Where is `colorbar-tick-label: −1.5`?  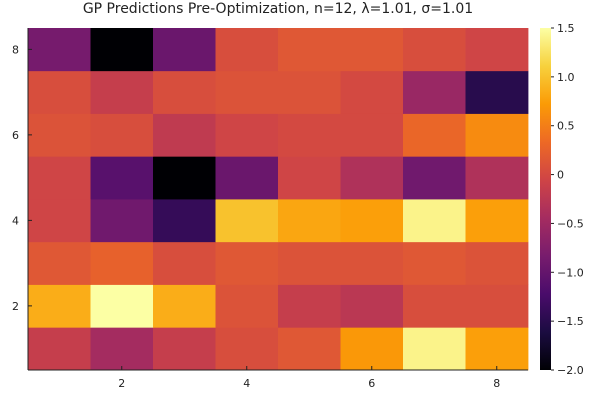
colorbar-tick-label: −1.5 is located at coordinates (570, 321).